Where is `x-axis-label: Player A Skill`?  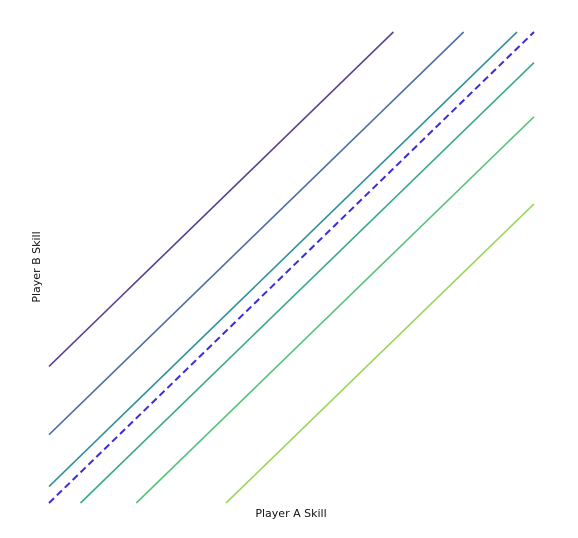 x-axis-label: Player A Skill is located at coordinates (290, 513).